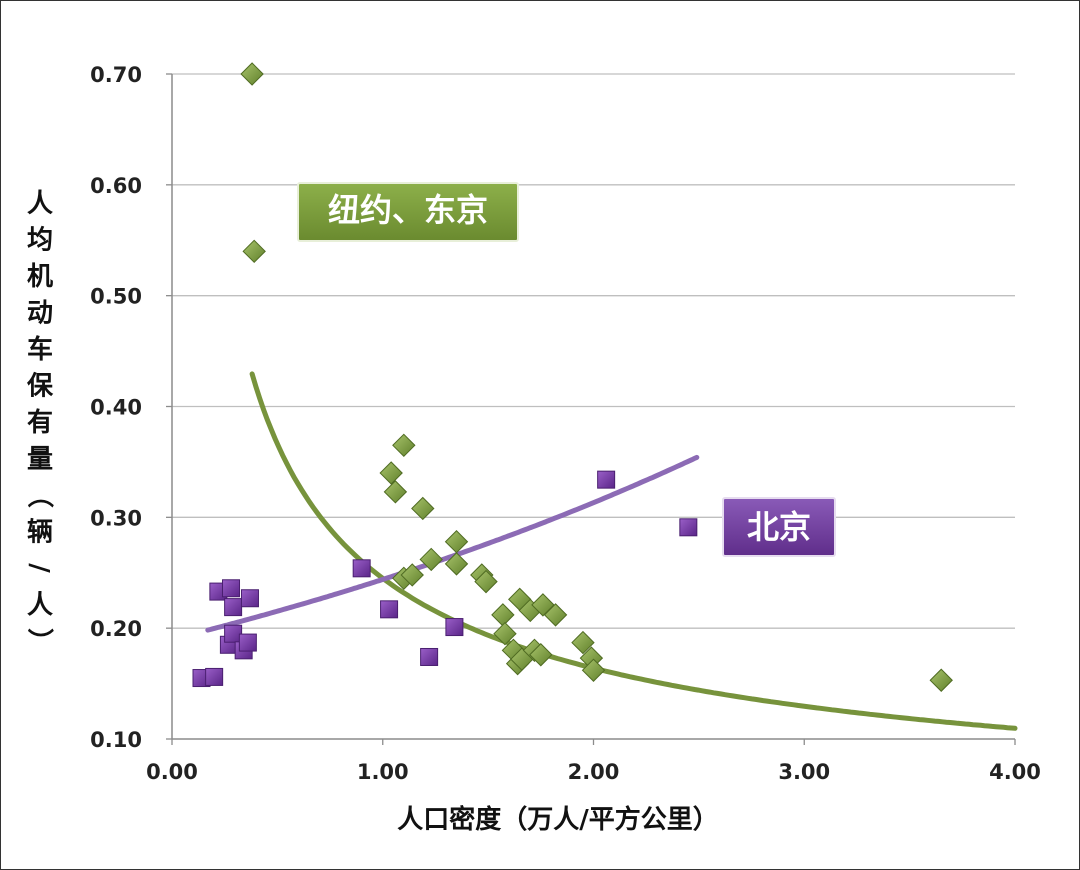  I want to click on x-tick-label: 2.00, so click(594, 772).